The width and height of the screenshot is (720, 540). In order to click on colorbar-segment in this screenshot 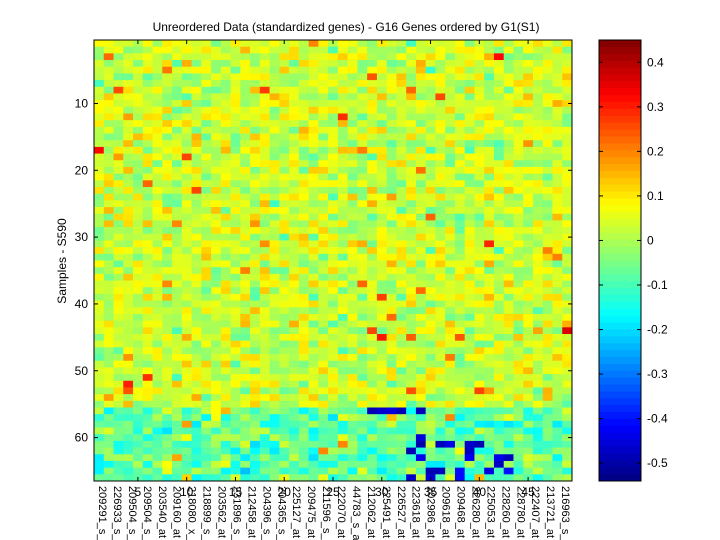, I will do `click(620, 354)`.